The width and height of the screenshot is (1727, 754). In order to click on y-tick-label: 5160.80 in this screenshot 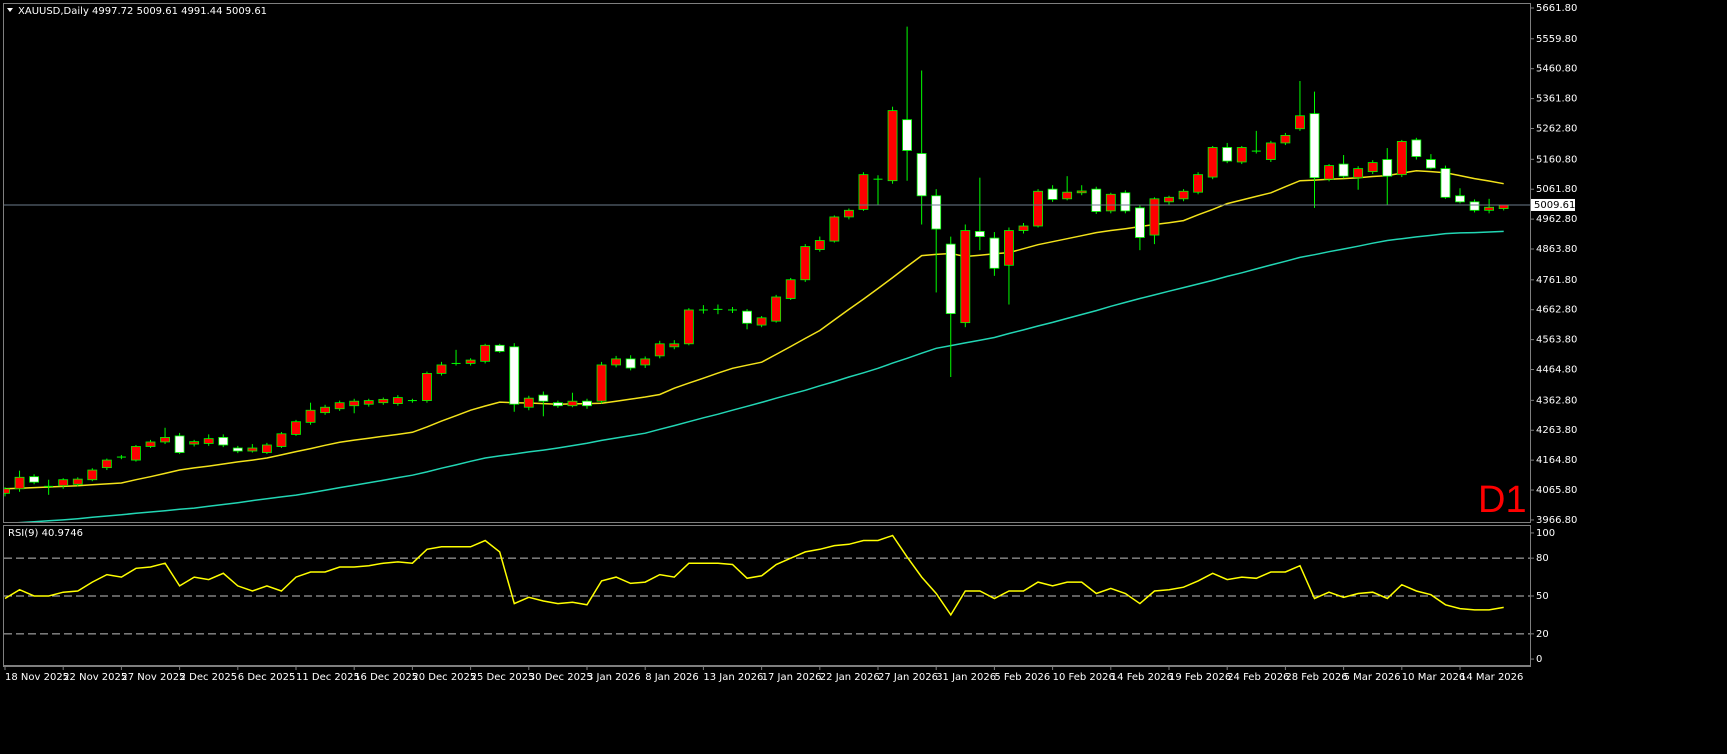, I will do `click(1556, 159)`.